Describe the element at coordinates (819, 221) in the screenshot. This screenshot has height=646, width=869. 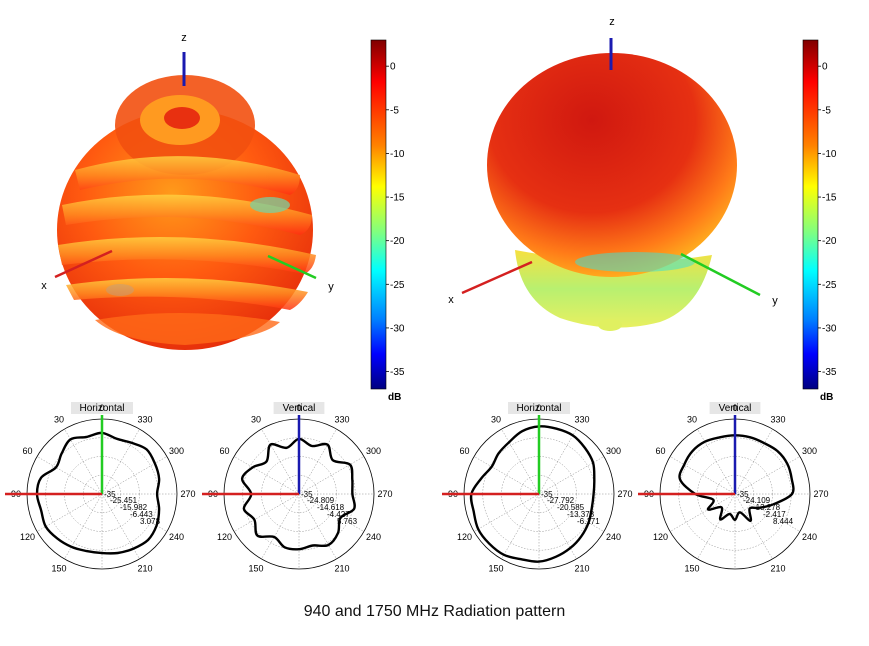
I see `colorbar-1750: 0 -5 -10 -15 -20 -25 -30 -35 dB` at that location.